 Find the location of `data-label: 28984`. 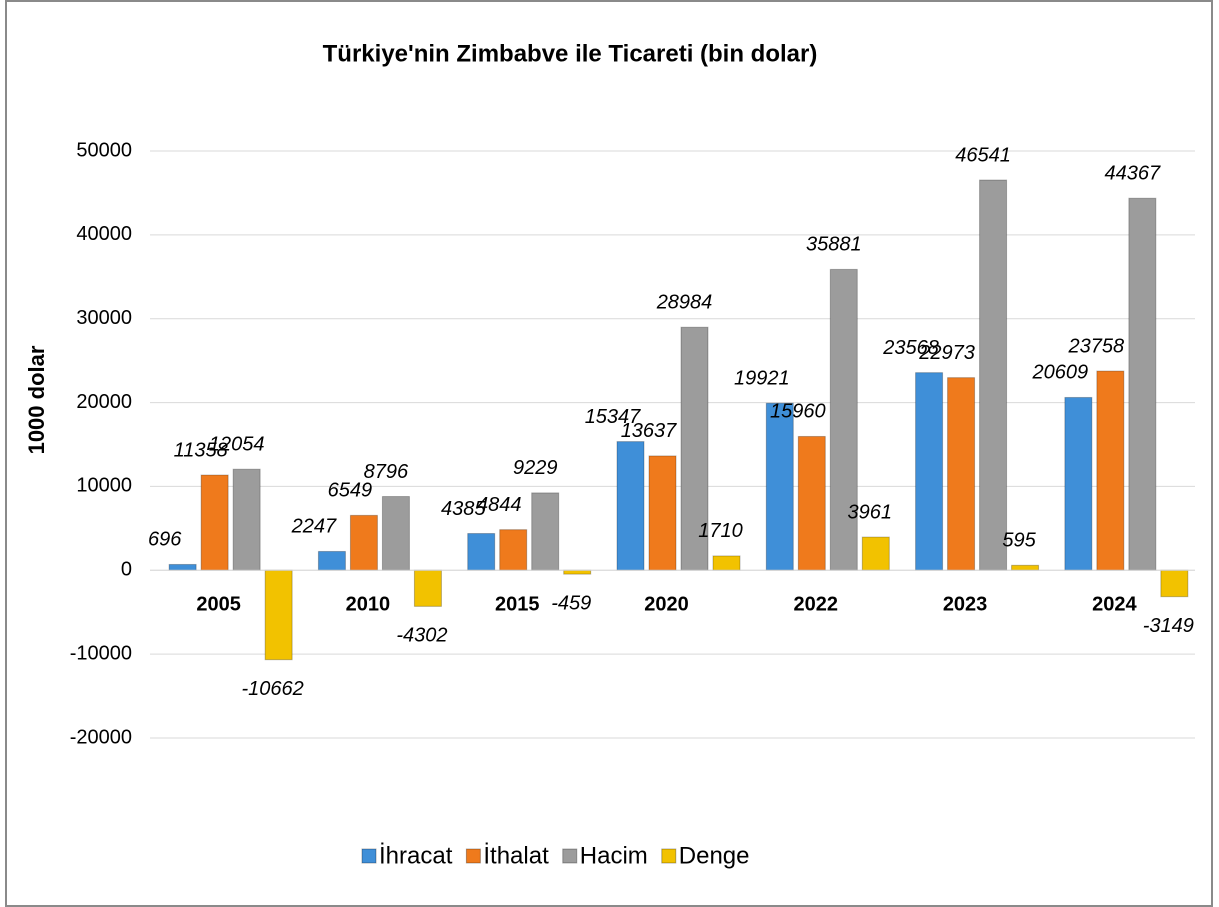

data-label: 28984 is located at coordinates (684, 303).